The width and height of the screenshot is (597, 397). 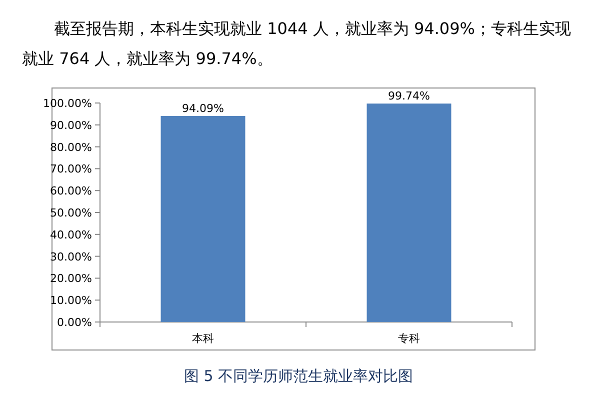 What do you see at coordinates (203, 338) in the screenshot?
I see `x-tick-label: 本科` at bounding box center [203, 338].